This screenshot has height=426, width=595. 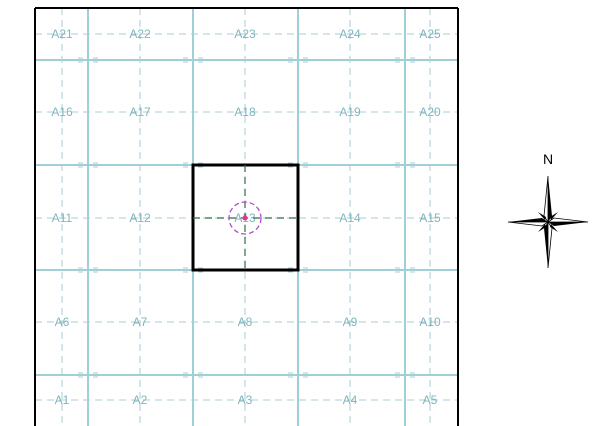 What do you see at coordinates (140, 112) in the screenshot?
I see `map-cell-label-a17: A17` at bounding box center [140, 112].